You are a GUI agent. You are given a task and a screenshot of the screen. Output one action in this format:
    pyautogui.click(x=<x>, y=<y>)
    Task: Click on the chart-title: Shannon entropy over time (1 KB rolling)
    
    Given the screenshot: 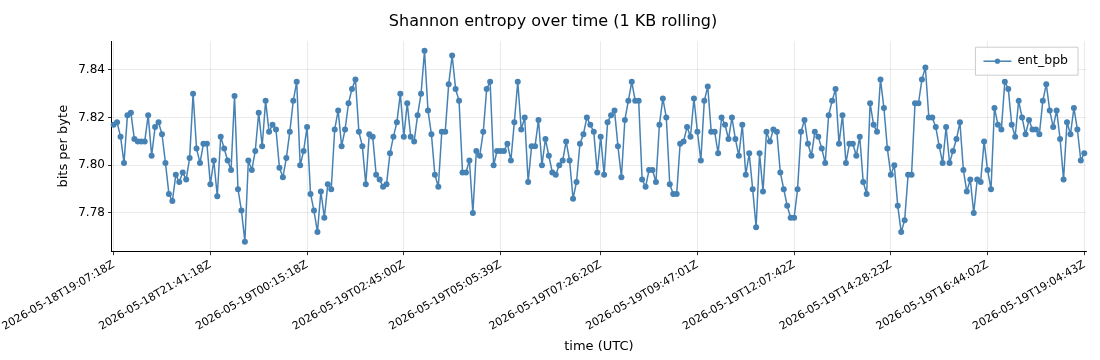 What is the action you would take?
    pyautogui.click(x=553, y=20)
    